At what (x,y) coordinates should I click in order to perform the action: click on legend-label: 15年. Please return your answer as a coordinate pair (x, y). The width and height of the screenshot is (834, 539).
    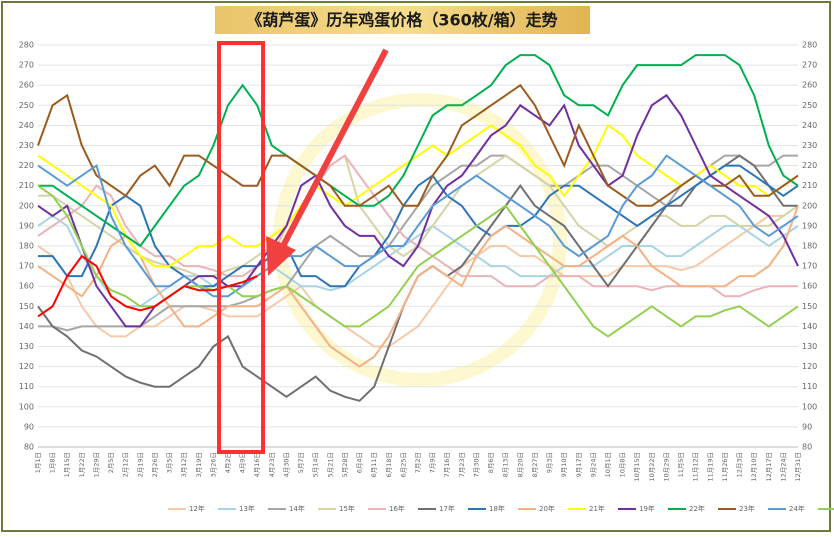
    Looking at the image, I should click on (347, 508).